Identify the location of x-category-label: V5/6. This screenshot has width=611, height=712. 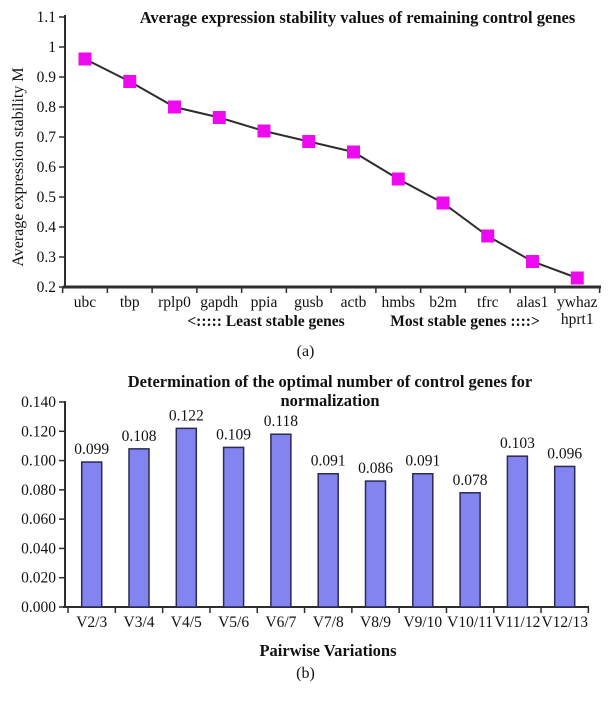
(233, 622).